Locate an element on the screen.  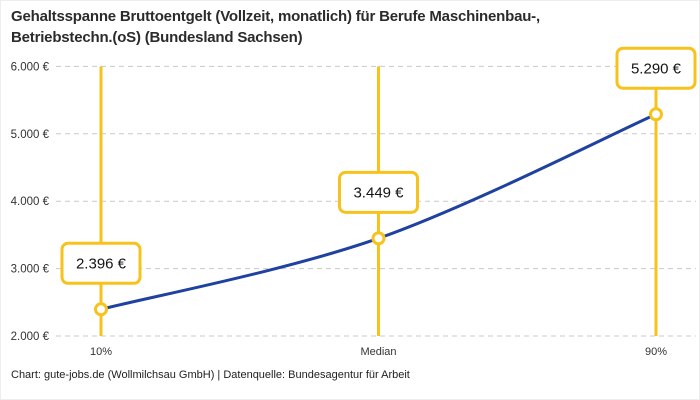
value-label: 3.449 € is located at coordinates (378, 192).